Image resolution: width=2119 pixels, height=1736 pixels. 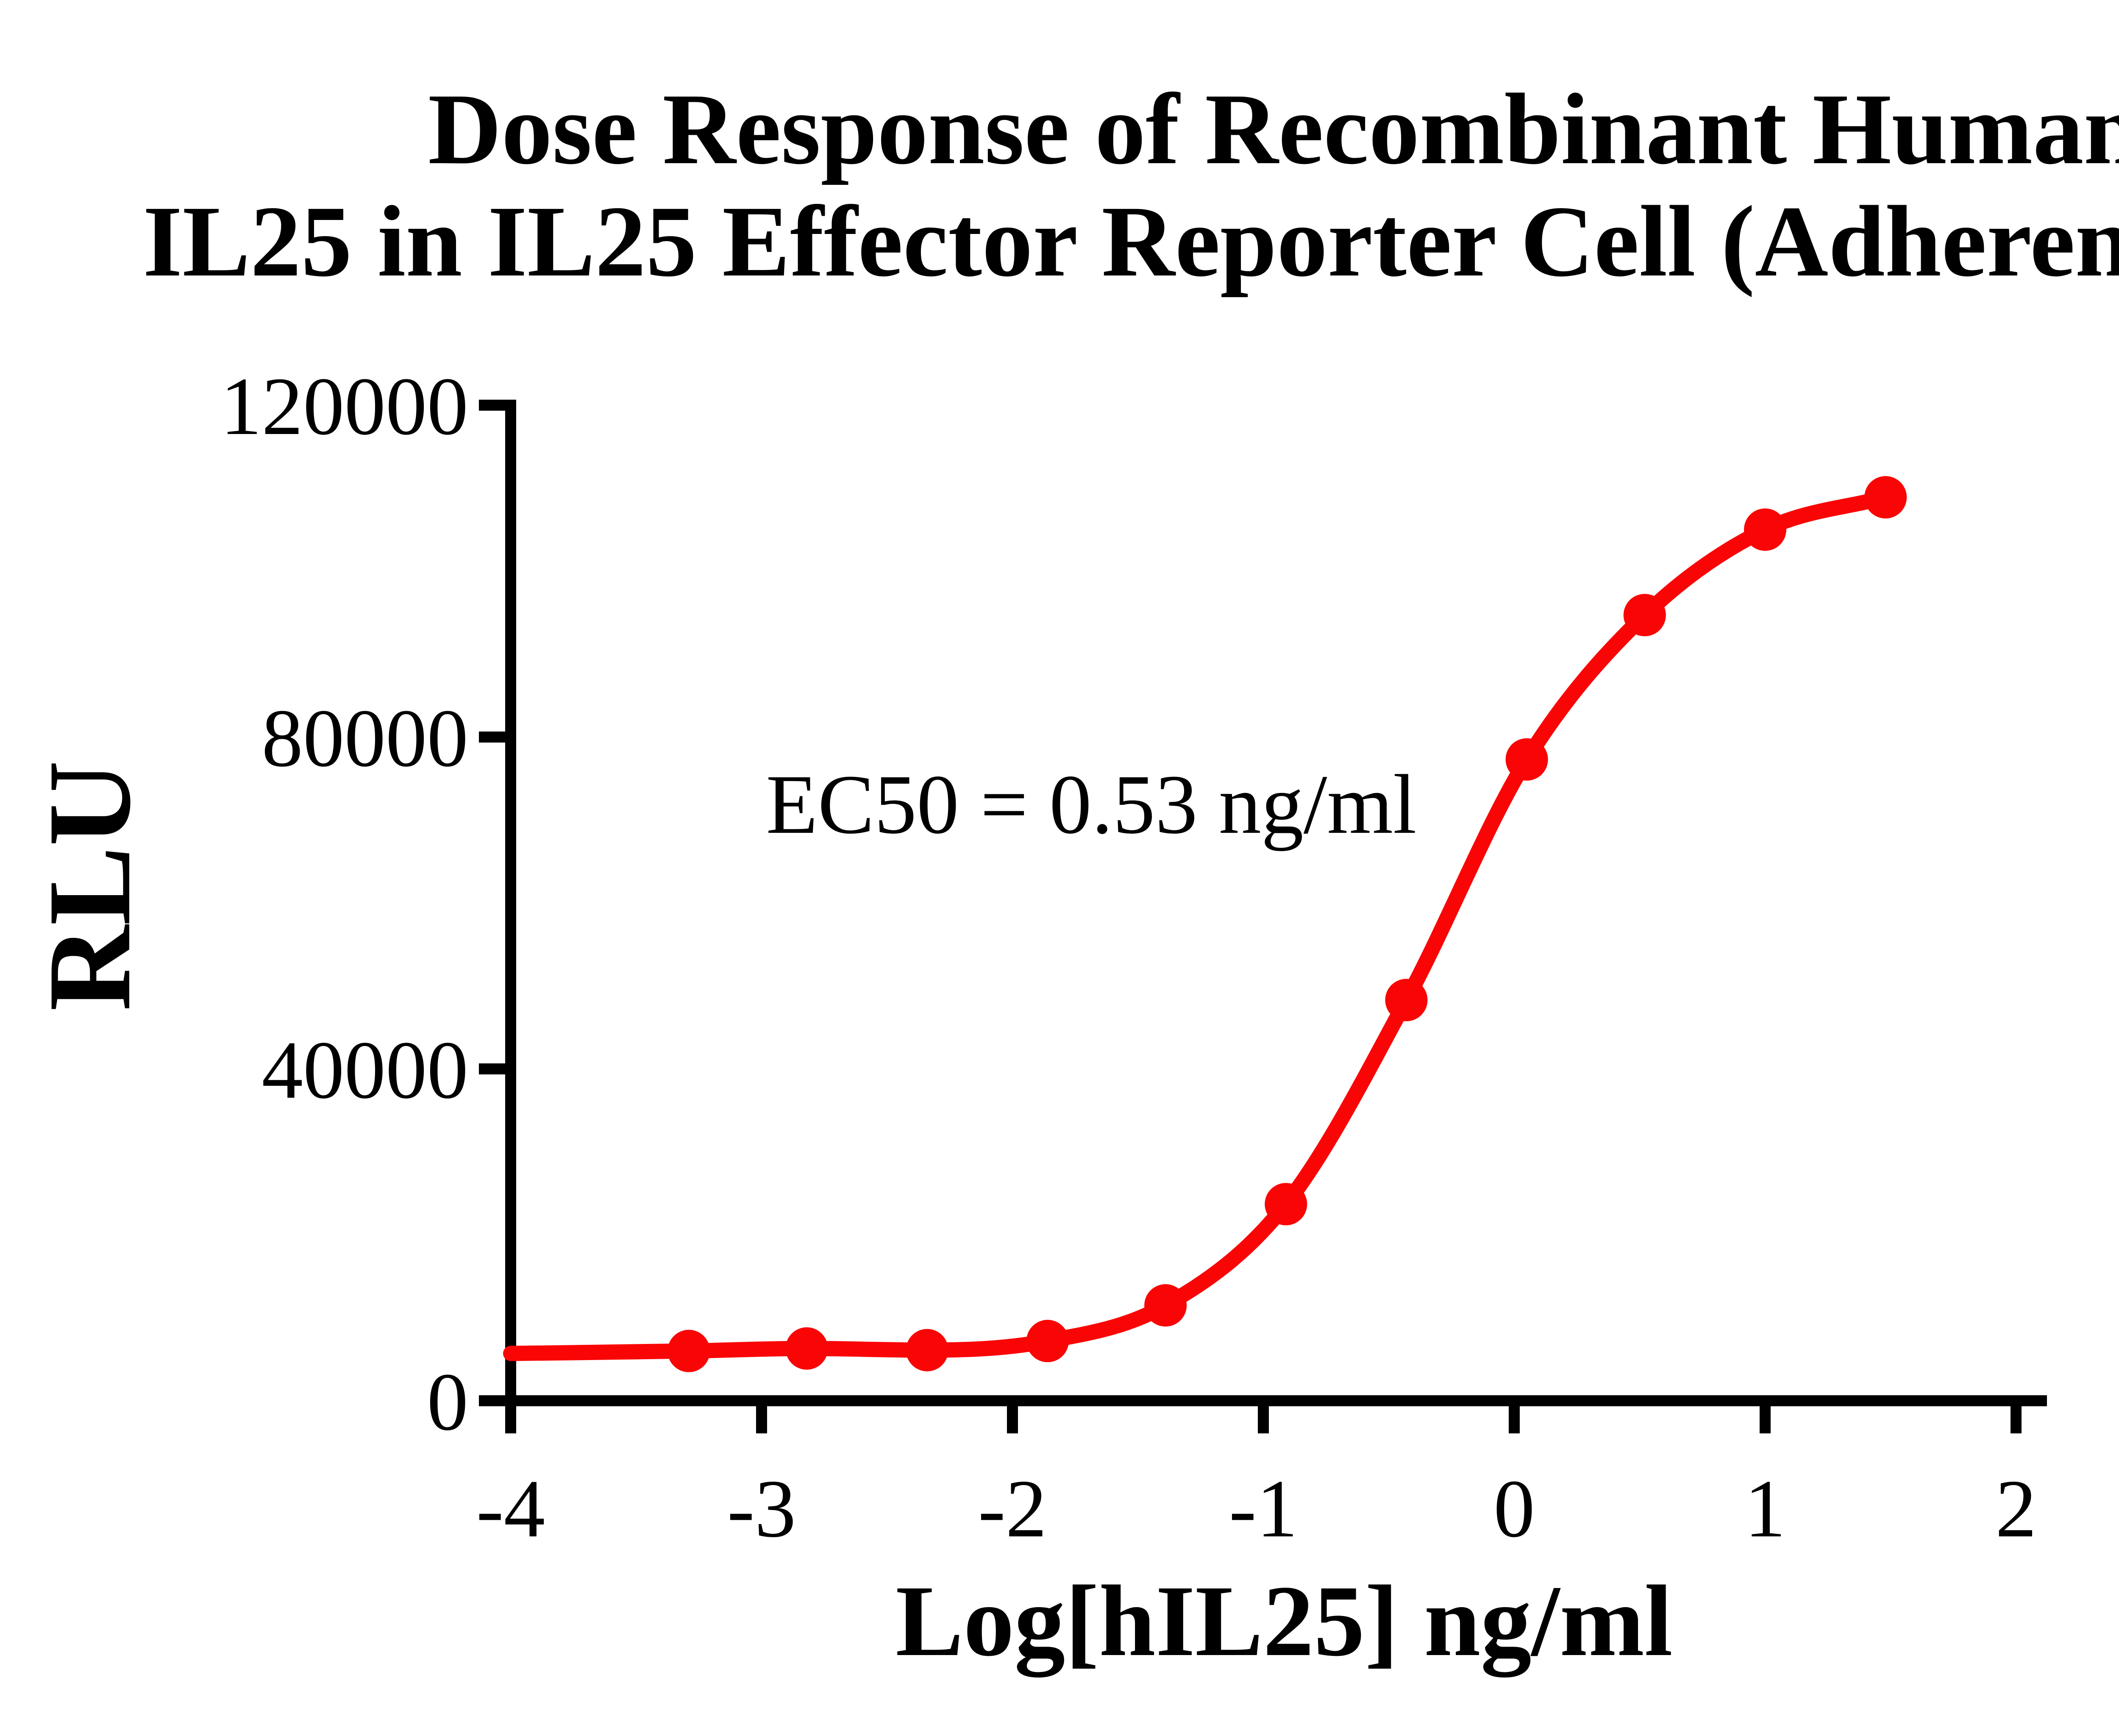 I want to click on y-tick-label-0: 0, so click(x=448, y=1402).